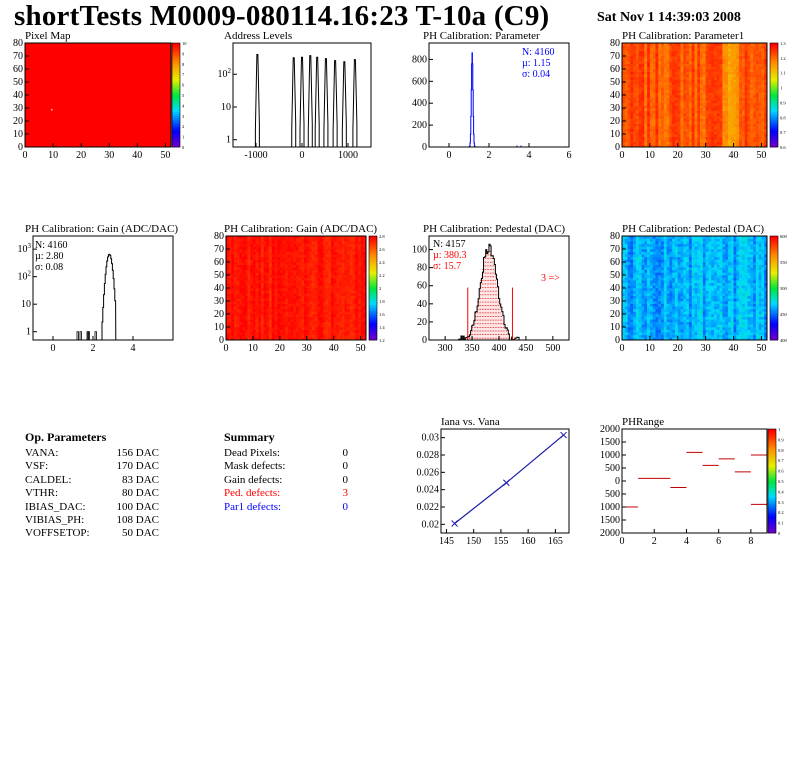  Describe the element at coordinates (382, 262) in the screenshot. I see `palette-tick-label: 2.4` at that location.